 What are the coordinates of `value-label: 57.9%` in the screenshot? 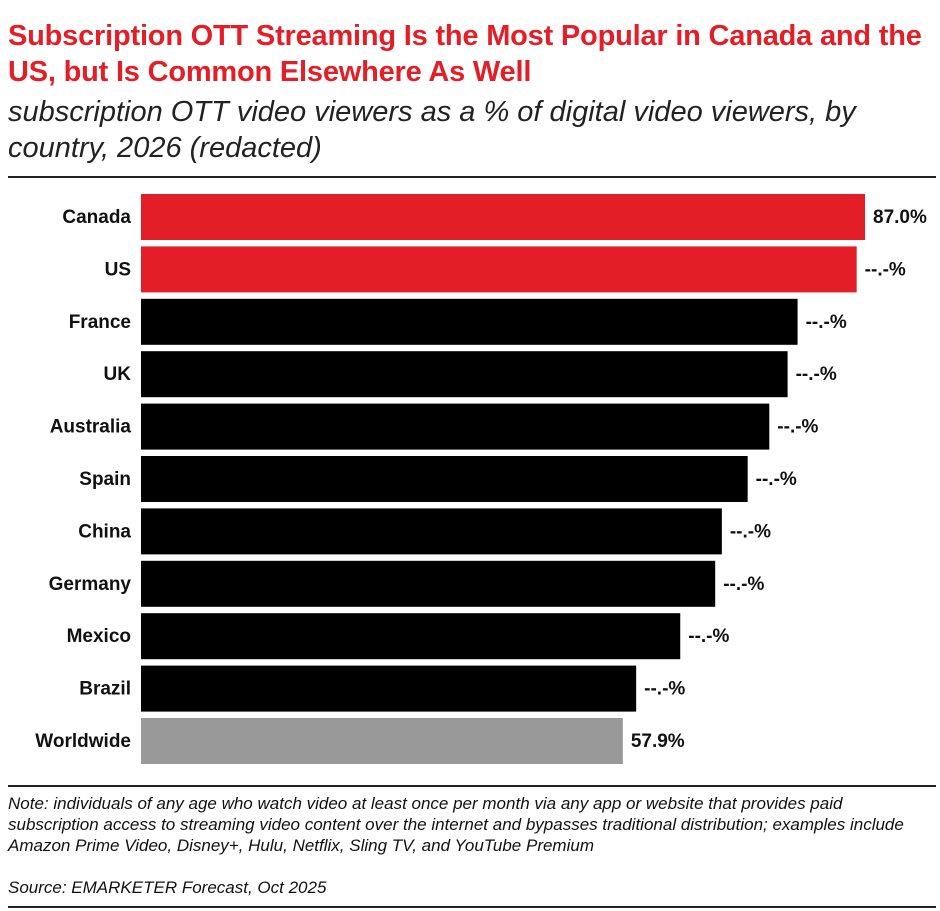 It's located at (658, 741).